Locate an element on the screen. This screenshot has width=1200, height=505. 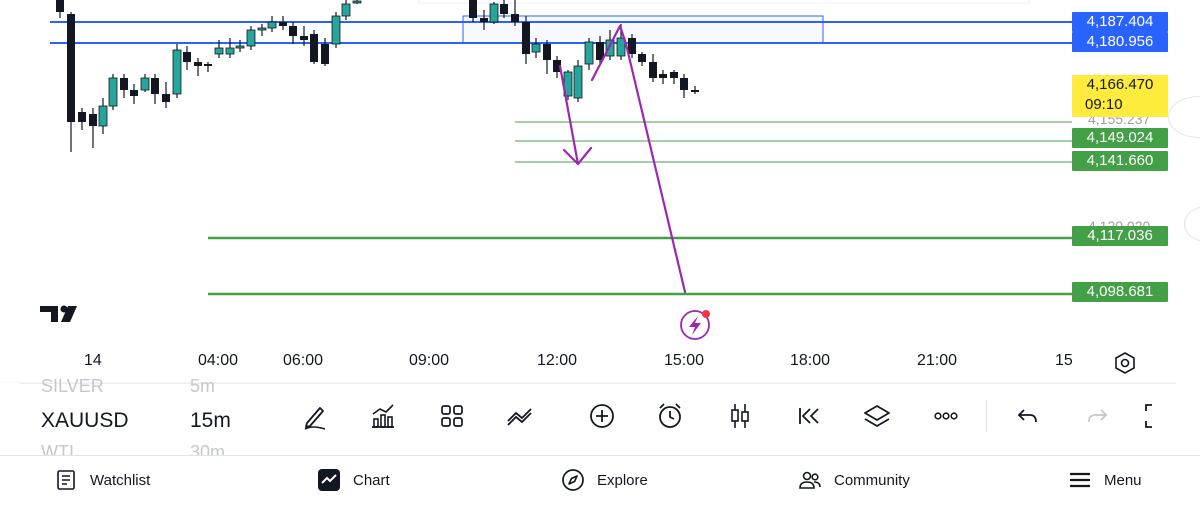
list-icon is located at coordinates (66, 480).